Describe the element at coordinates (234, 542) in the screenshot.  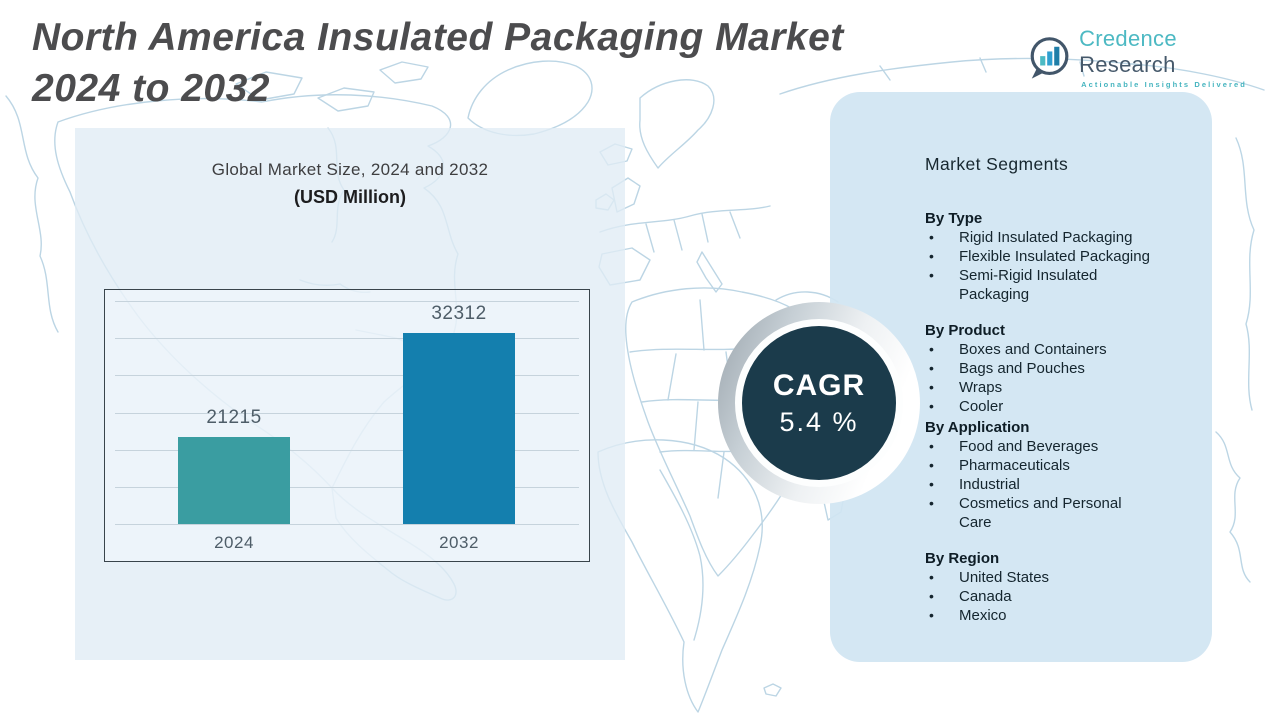
I see `category-label: 2024` at that location.